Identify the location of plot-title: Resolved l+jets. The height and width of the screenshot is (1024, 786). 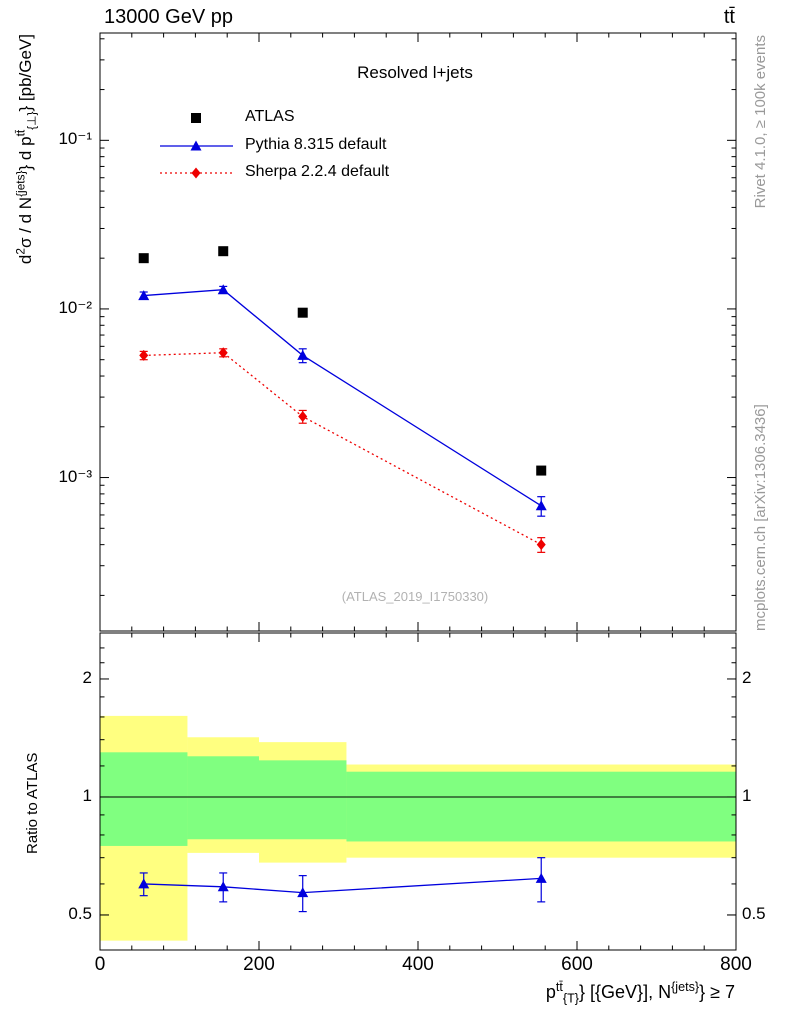
(415, 72).